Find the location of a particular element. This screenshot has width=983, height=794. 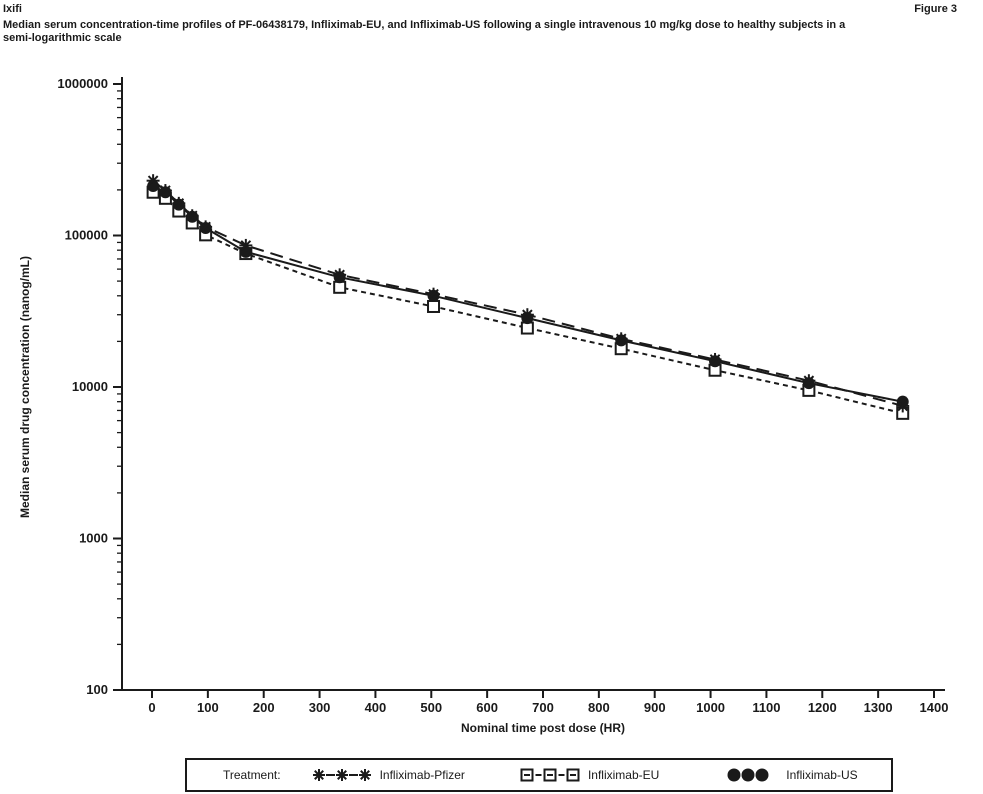

svg-text: 300 is located at coordinates (320, 707).